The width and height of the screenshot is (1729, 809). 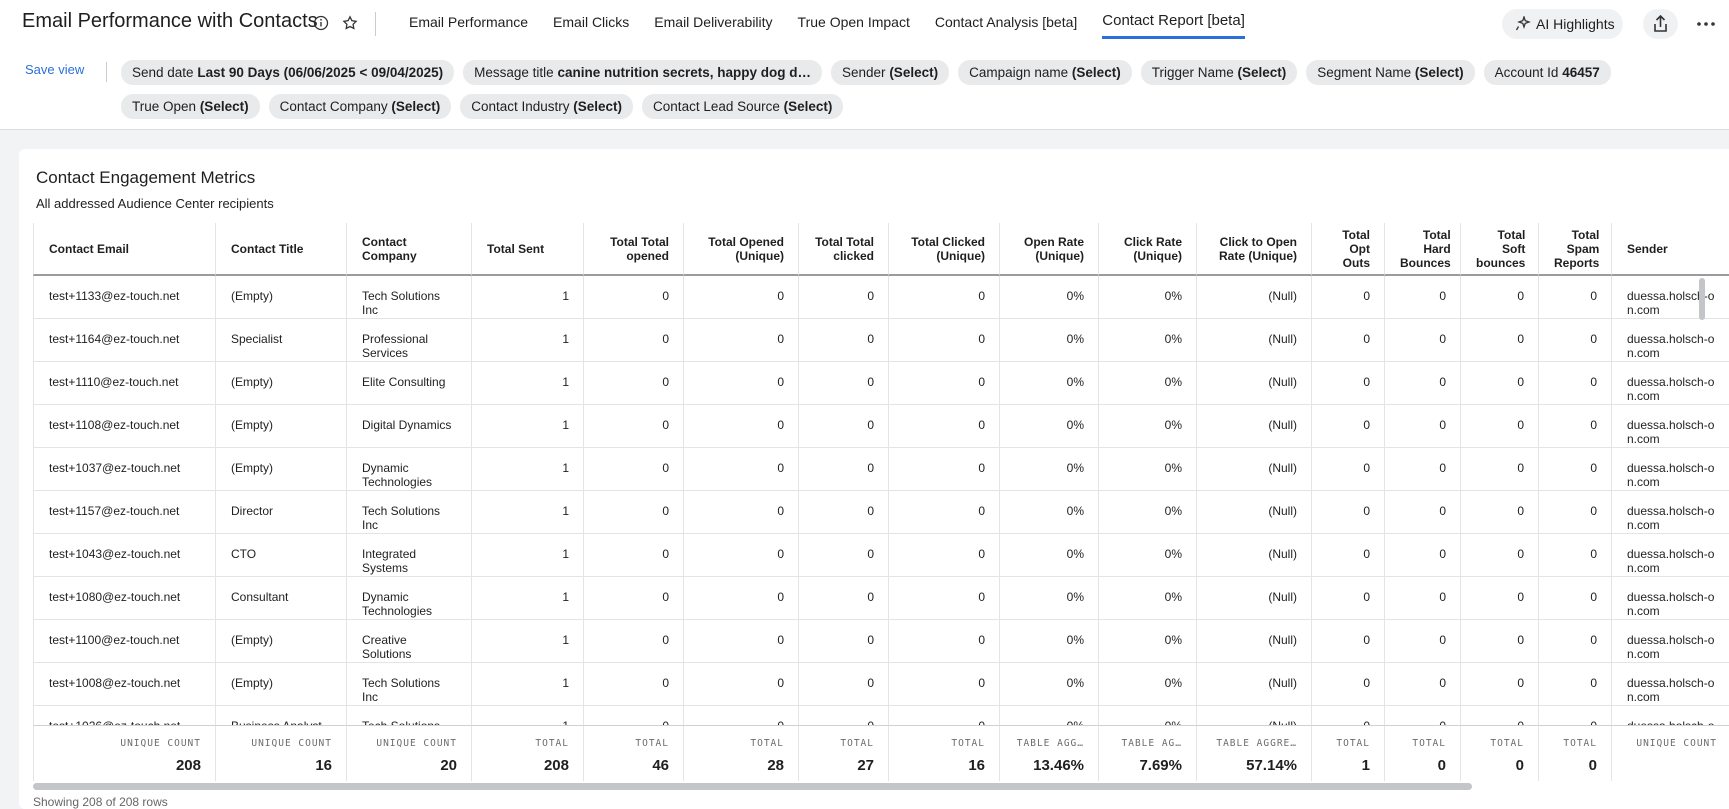 I want to click on filter-chip: Contact Lead Source (Select), so click(x=743, y=106).